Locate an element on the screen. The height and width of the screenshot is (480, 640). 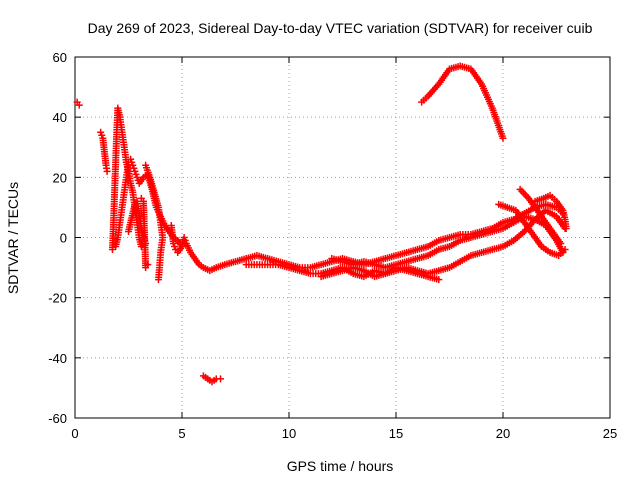
y-tick-label: 20 is located at coordinates (60, 177).